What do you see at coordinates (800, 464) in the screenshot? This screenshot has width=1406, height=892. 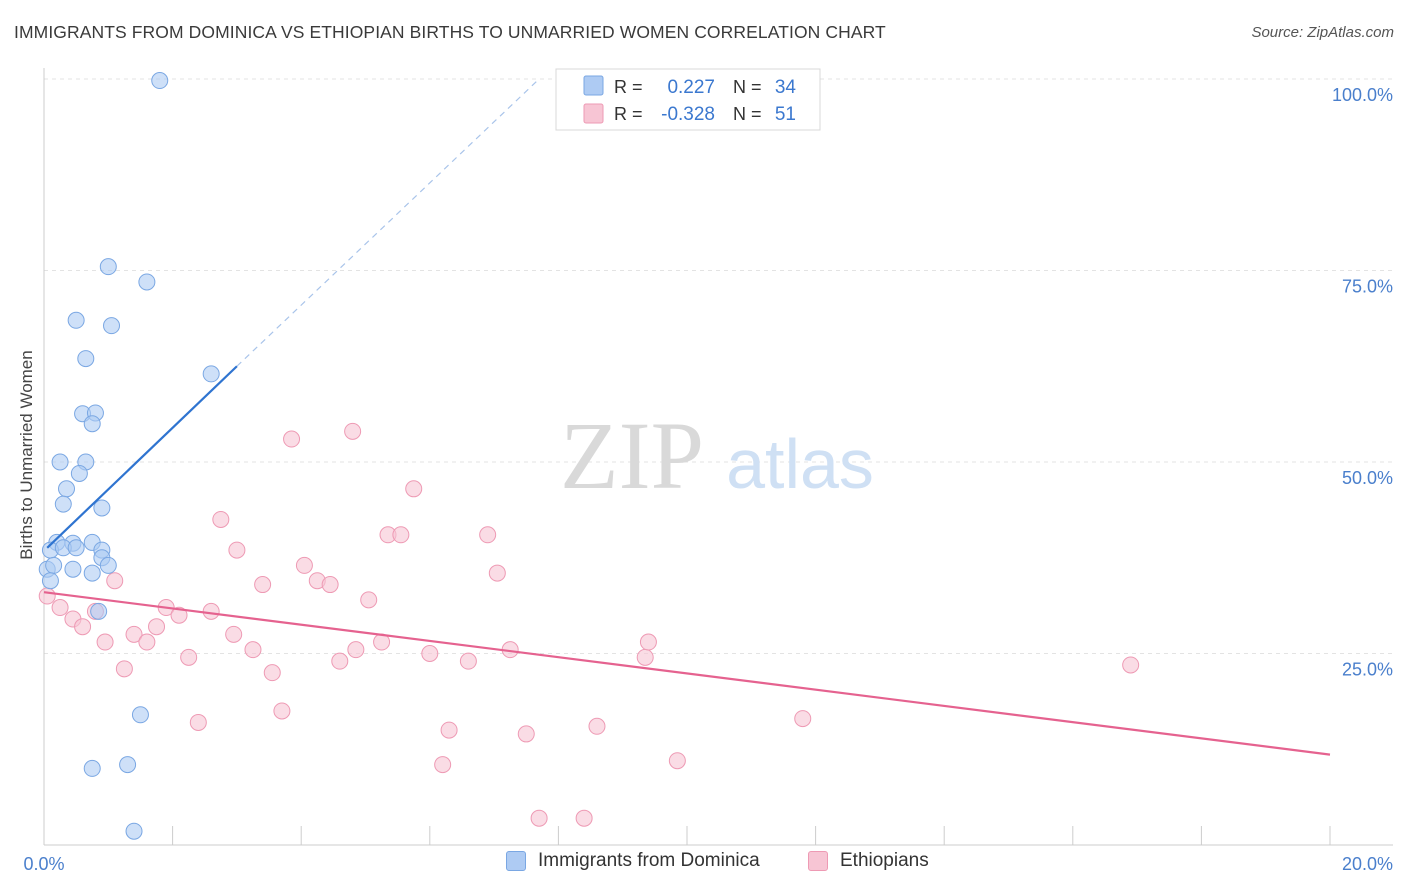 I see `watermark-atlas: atlas` at bounding box center [800, 464].